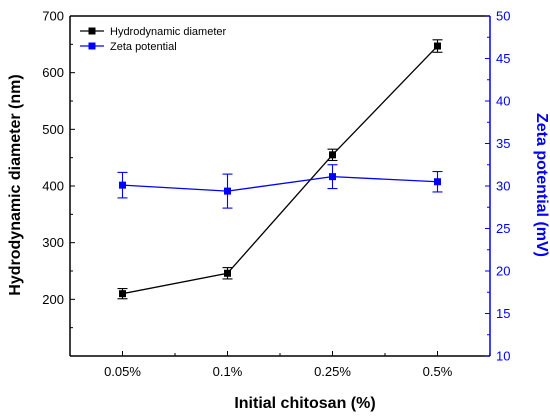 The width and height of the screenshot is (550, 416). I want to click on right-y-tick-label: 35, so click(503, 143).